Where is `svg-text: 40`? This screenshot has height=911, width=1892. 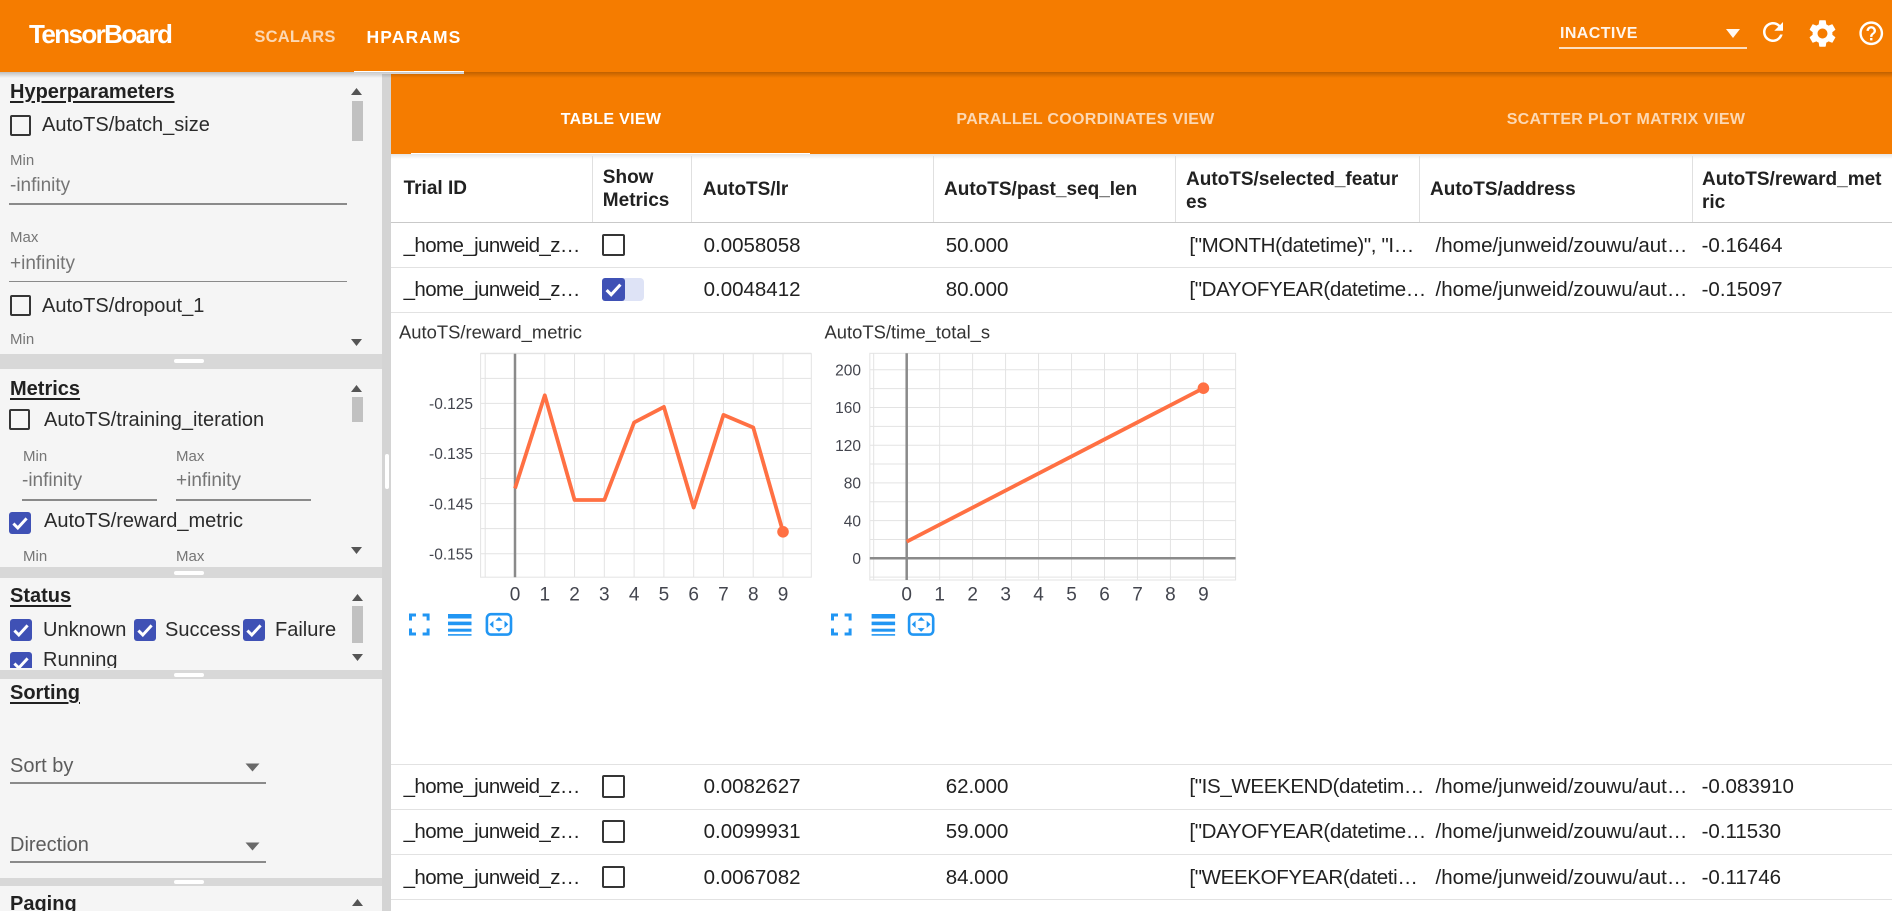
svg-text: 40 is located at coordinates (853, 521).